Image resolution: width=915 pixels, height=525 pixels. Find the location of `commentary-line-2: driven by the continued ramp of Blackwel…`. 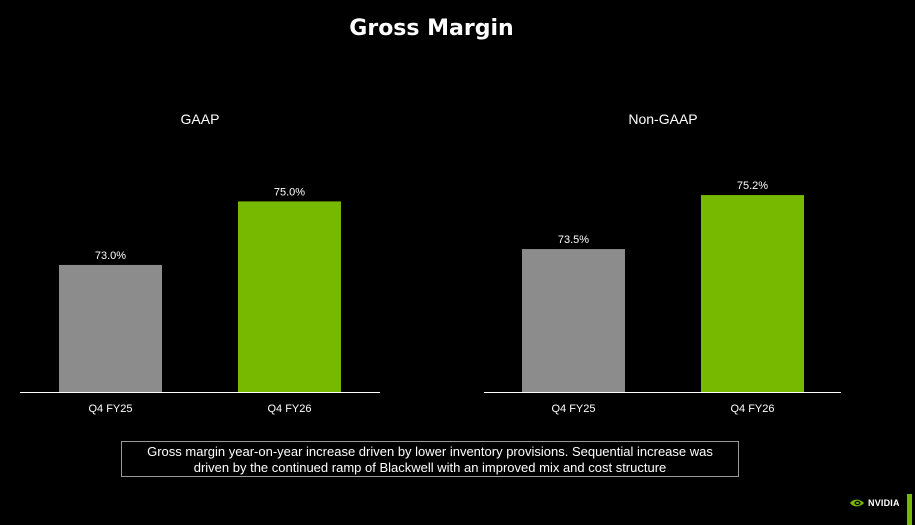

commentary-line-2: driven by the continued ramp of Blackwel… is located at coordinates (430, 467).